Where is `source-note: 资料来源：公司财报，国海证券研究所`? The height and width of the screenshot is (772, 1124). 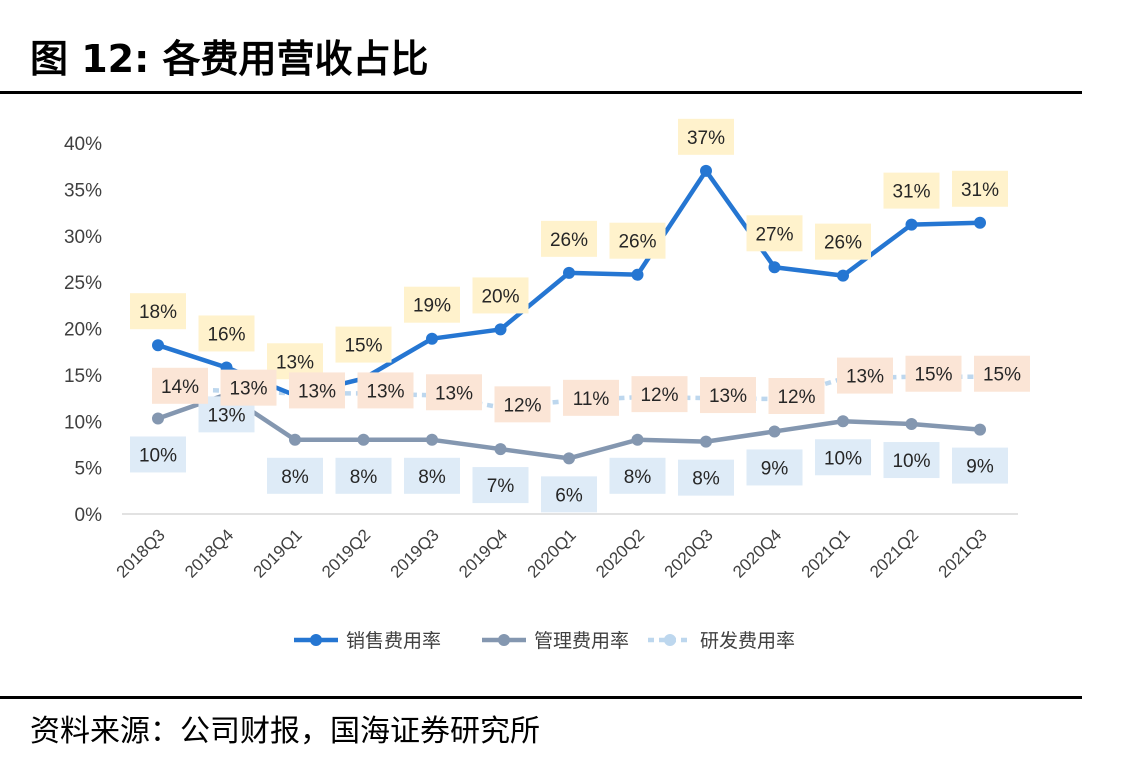
source-note: 资料来源：公司财报，国海证券研究所 is located at coordinates (285, 731).